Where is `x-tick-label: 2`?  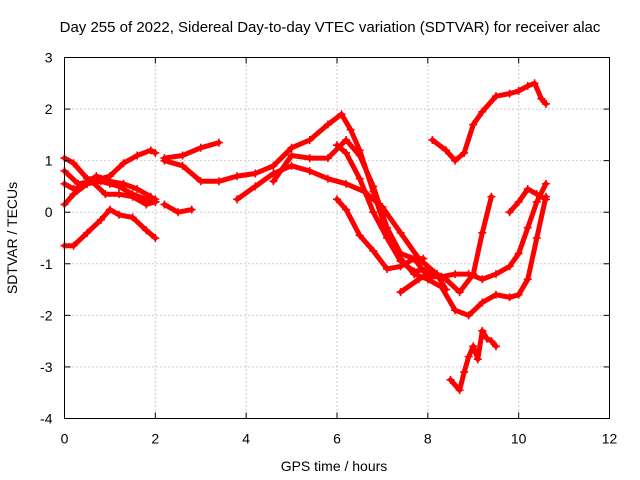 x-tick-label: 2 is located at coordinates (155, 439).